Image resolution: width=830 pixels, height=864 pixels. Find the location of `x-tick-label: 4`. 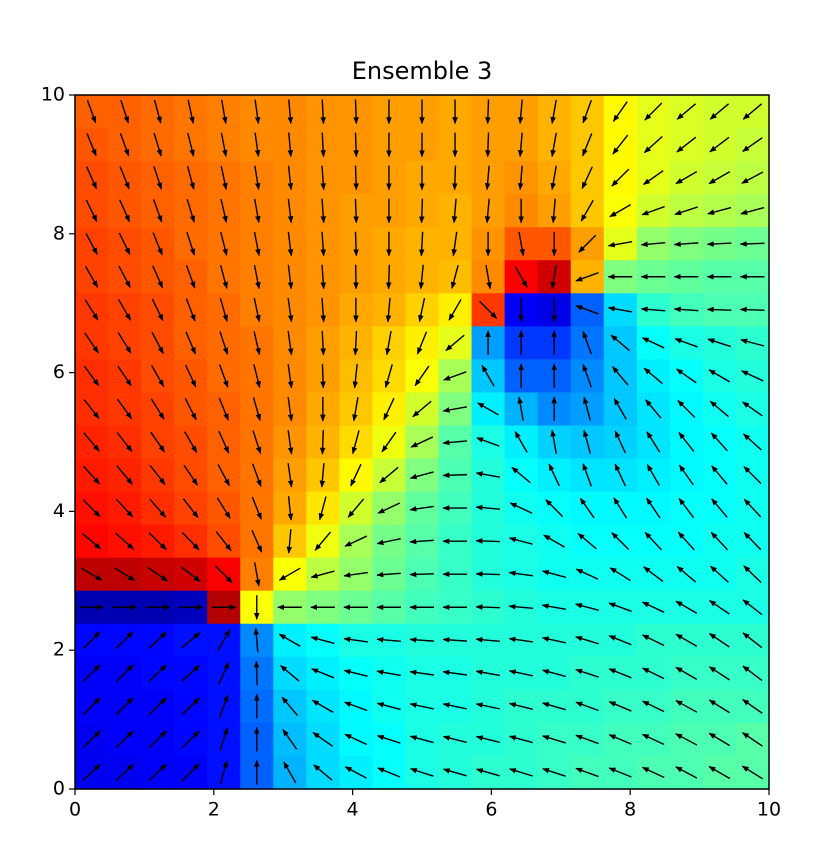

x-tick-label: 4 is located at coordinates (353, 810).